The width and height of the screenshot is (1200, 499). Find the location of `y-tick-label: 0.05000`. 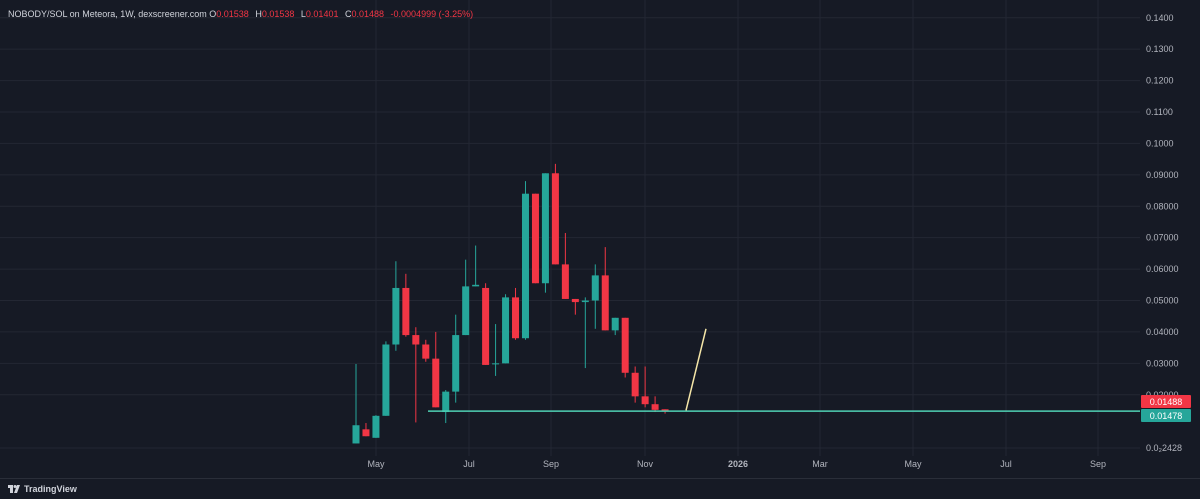

y-tick-label: 0.05000 is located at coordinates (1162, 301).